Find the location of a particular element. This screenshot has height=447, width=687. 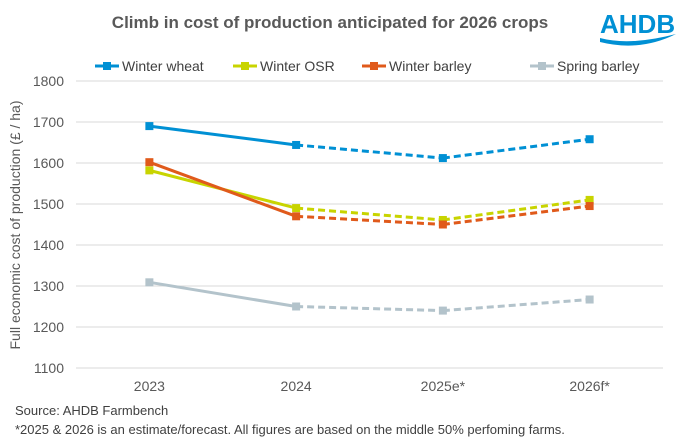

legend-label: Winter barley is located at coordinates (430, 66).